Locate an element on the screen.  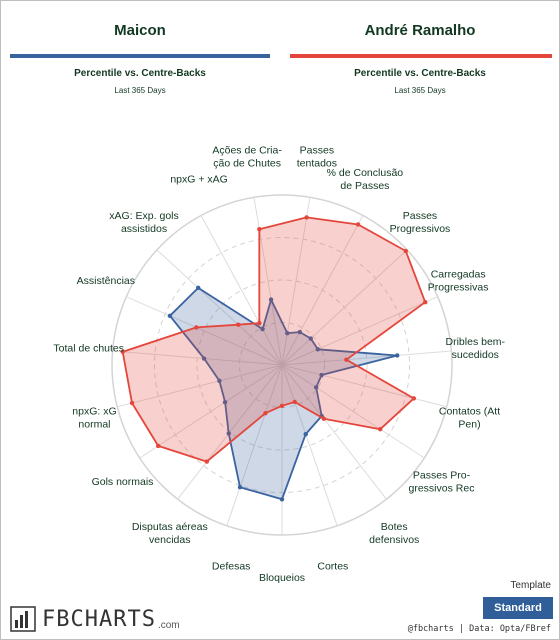
template-label: Template is located at coordinates (530, 585).